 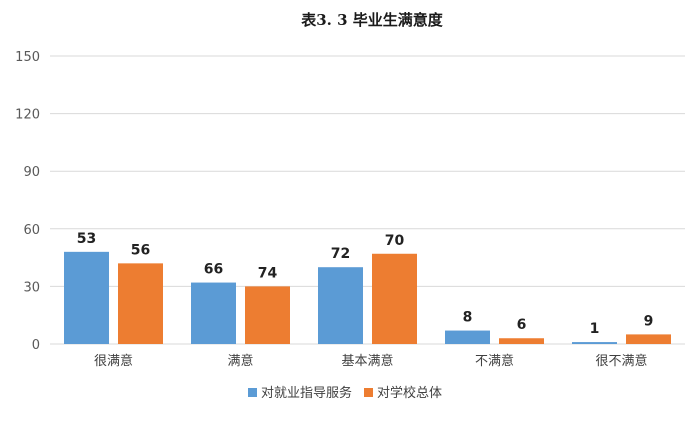 I want to click on data-label: 72, so click(x=340, y=254).